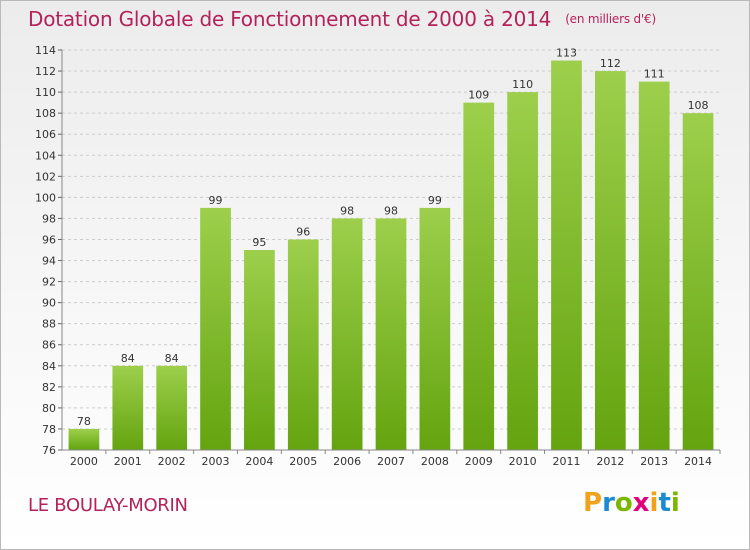 The width and height of the screenshot is (750, 550). What do you see at coordinates (610, 461) in the screenshot?
I see `x-tick-label: 2012` at bounding box center [610, 461].